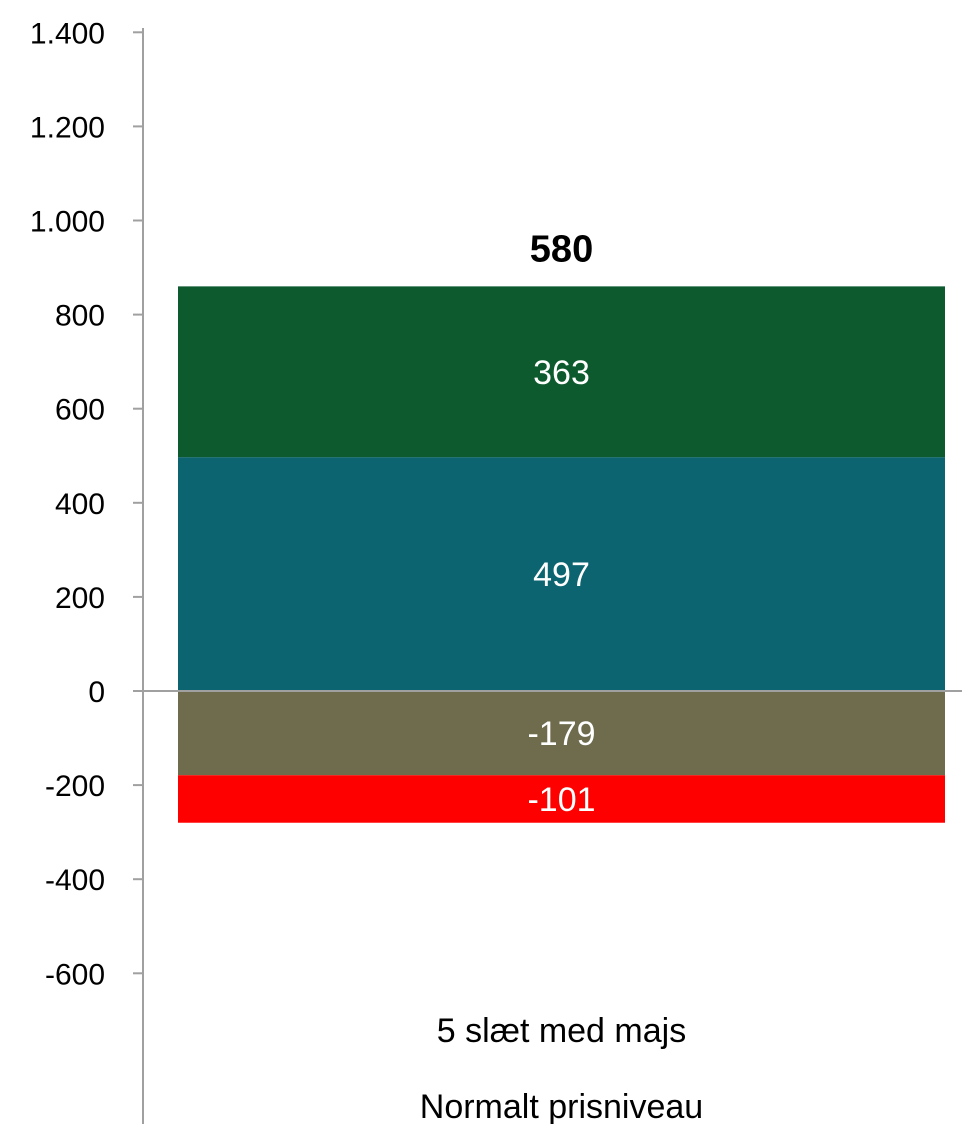 This screenshot has height=1124, width=962. What do you see at coordinates (80, 598) in the screenshot?
I see `y-tick-label: 200` at bounding box center [80, 598].